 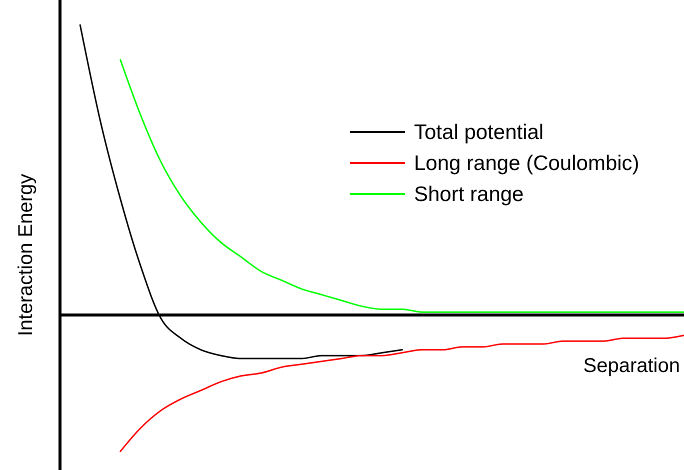 What do you see at coordinates (26, 255) in the screenshot?
I see `y-axis-title: Interaction Energy` at bounding box center [26, 255].